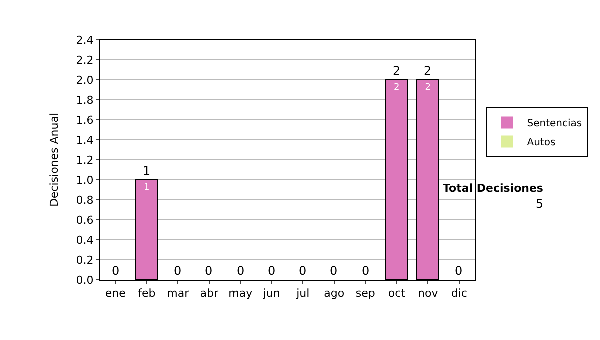 Image resolution: width=600 pixels, height=340 pixels. What do you see at coordinates (85, 60) in the screenshot?
I see `text: 2.2` at bounding box center [85, 60].